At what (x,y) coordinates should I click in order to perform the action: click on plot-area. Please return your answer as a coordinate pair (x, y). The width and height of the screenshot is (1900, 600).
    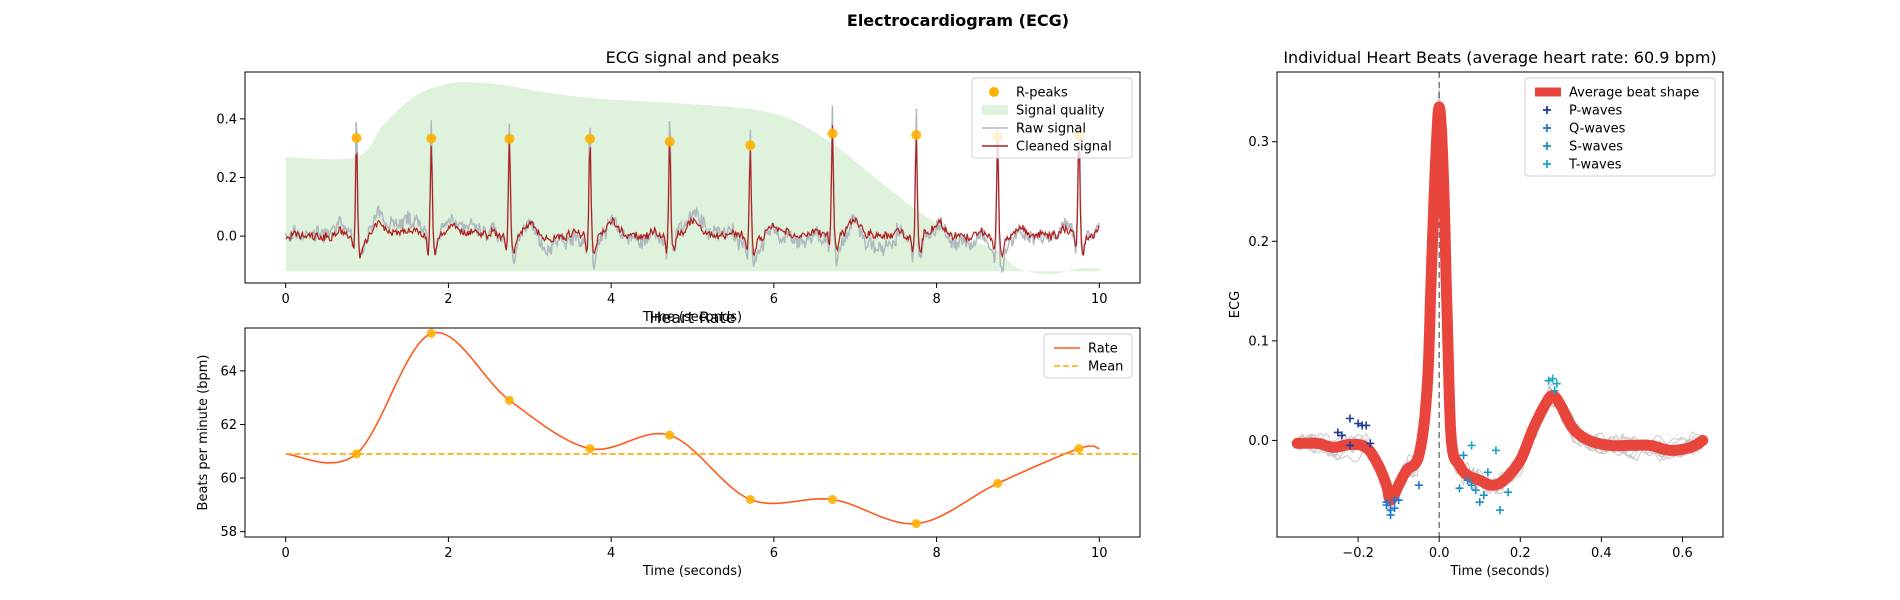
    Looking at the image, I should click on (692, 178).